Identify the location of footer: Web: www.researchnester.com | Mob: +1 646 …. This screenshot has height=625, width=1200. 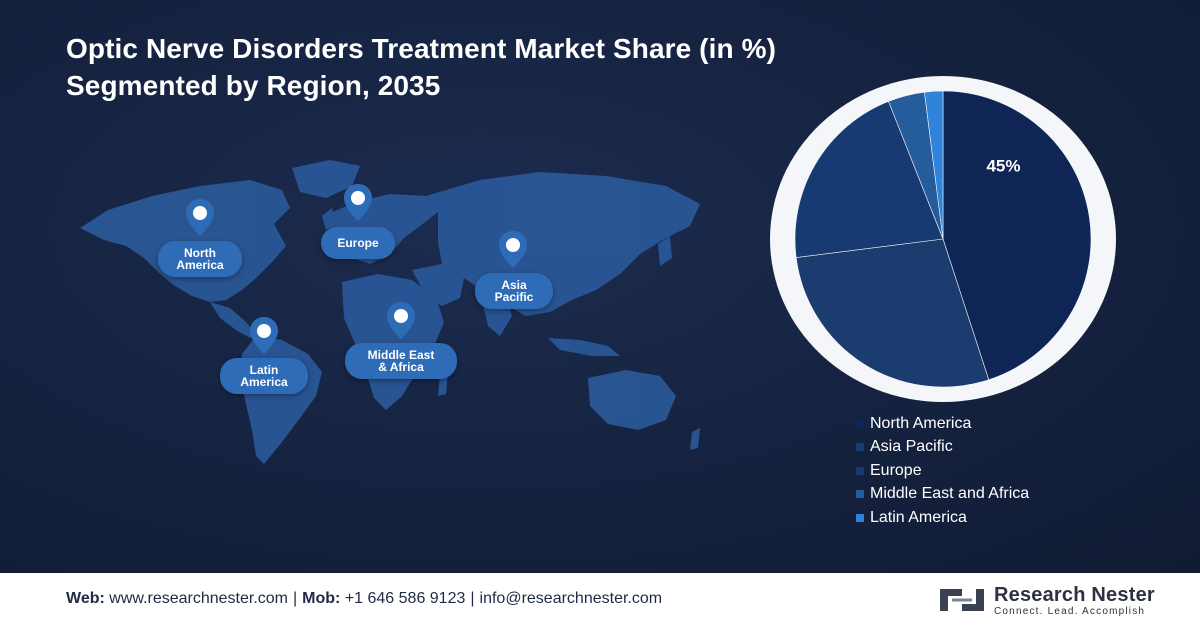
(600, 599).